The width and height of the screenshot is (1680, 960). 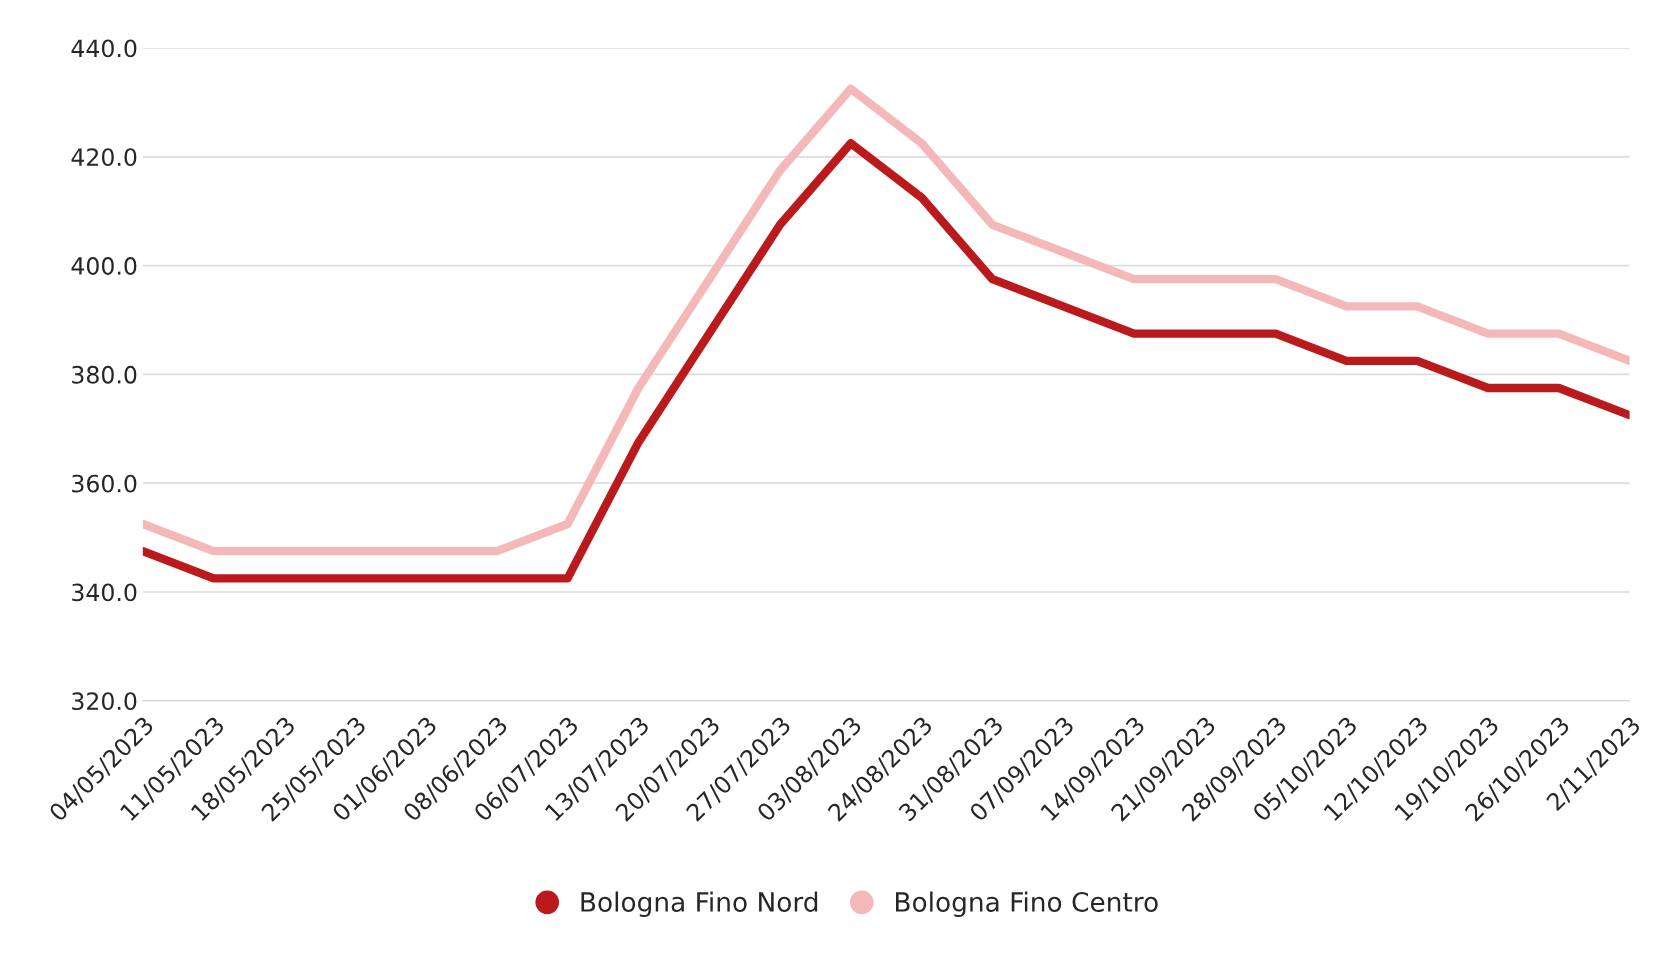 What do you see at coordinates (104, 374) in the screenshot?
I see `y-tick-label: 380.0` at bounding box center [104, 374].